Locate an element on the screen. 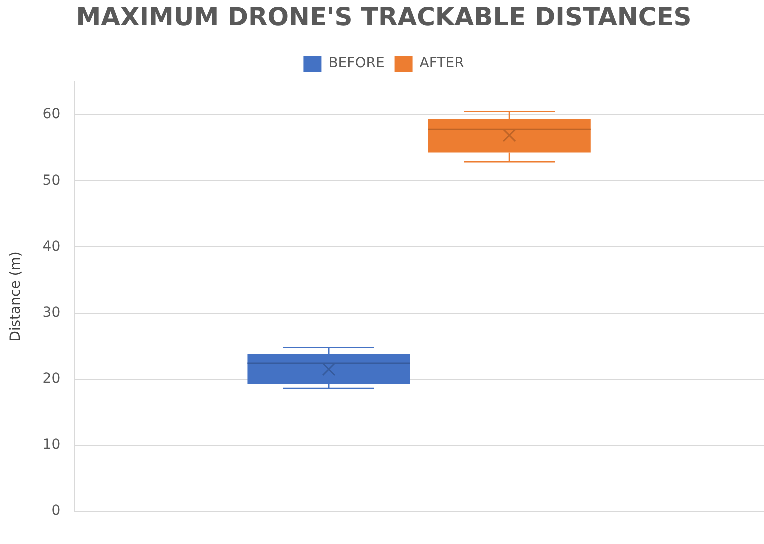 The width and height of the screenshot is (764, 544). y-tick-label: 50 is located at coordinates (51, 180).